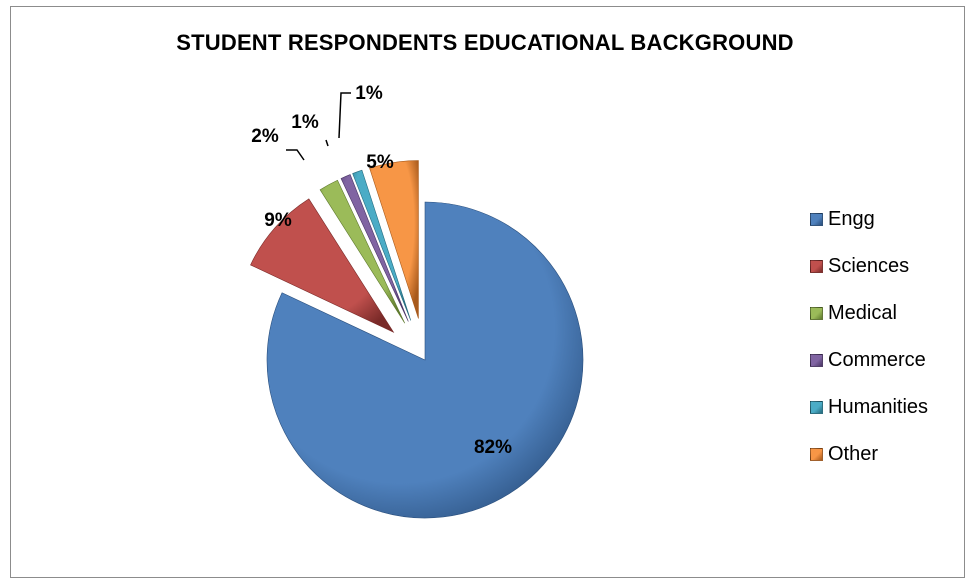 Image resolution: width=970 pixels, height=580 pixels. I want to click on leader-line-medical, so click(295, 155).